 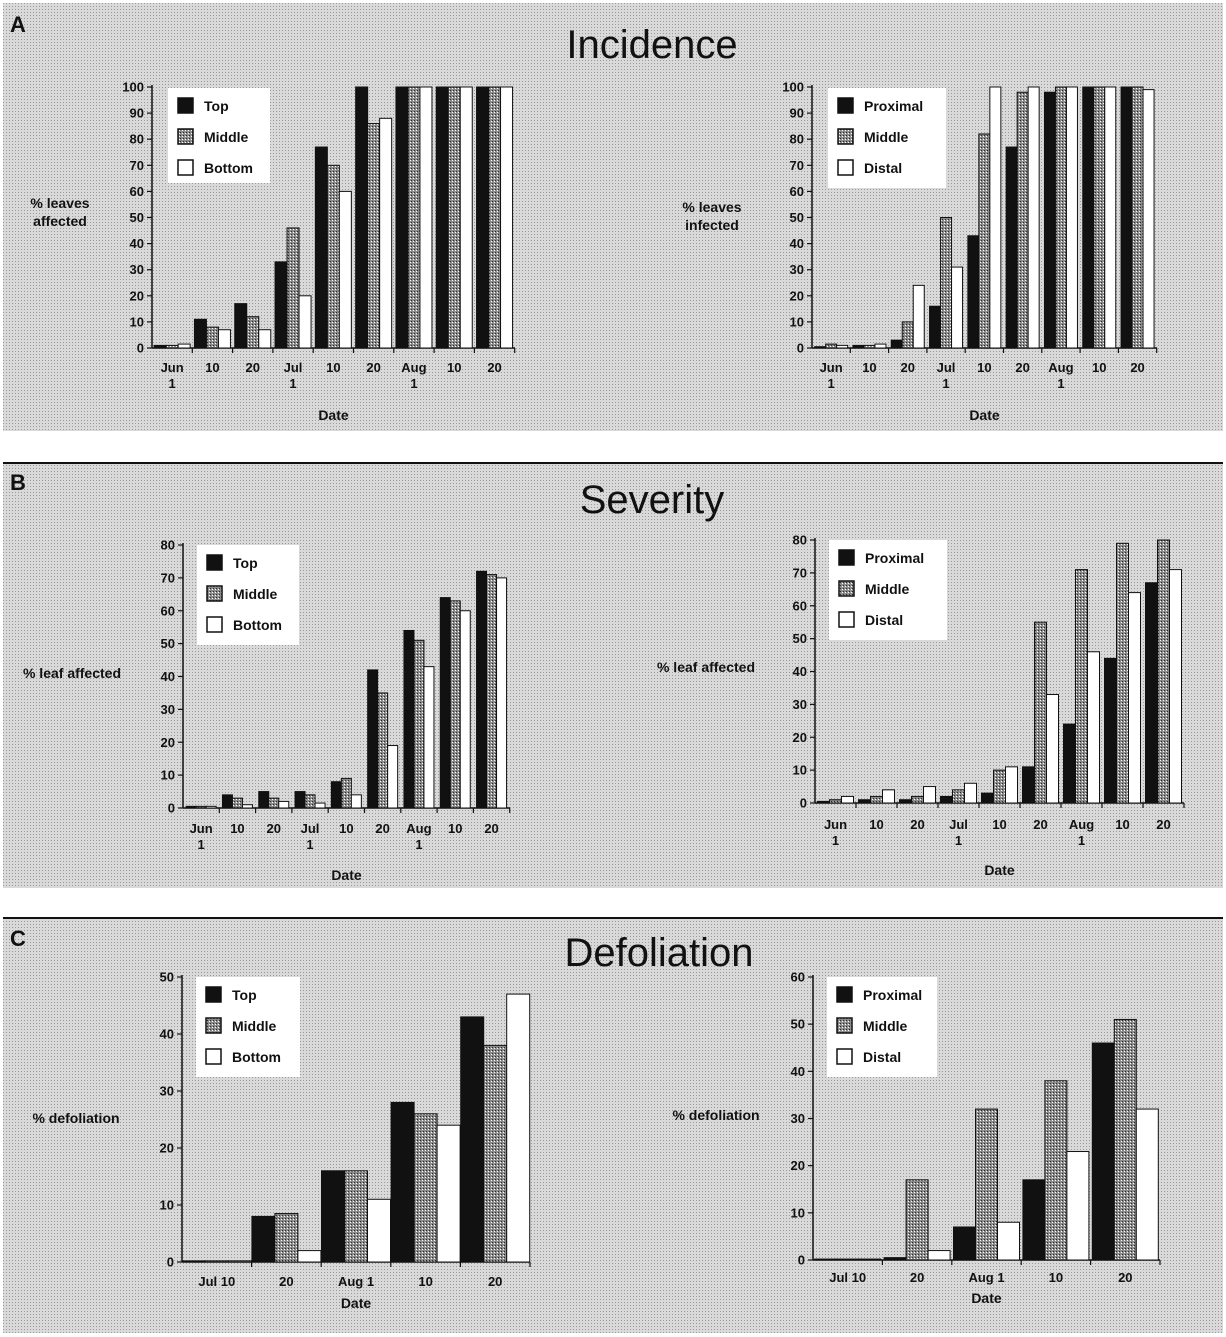 What do you see at coordinates (170, 1262) in the screenshot?
I see `y-tick-label: 0` at bounding box center [170, 1262].